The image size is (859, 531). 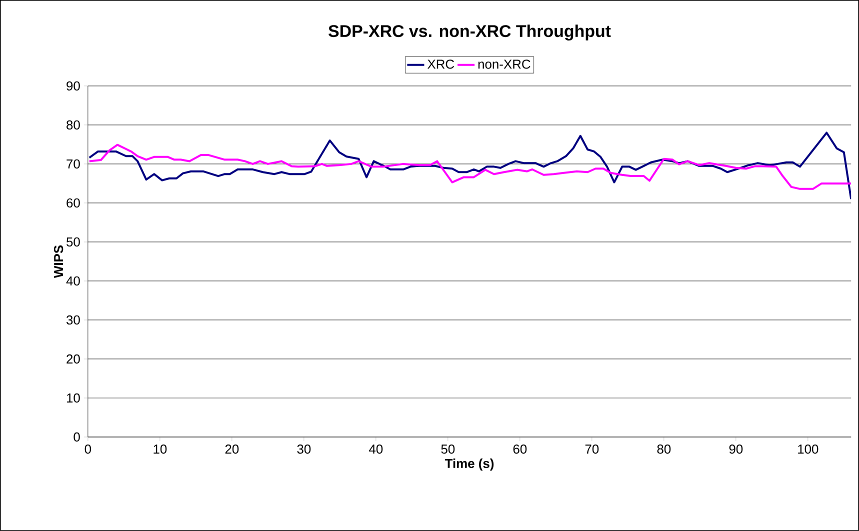 I want to click on x-tick-label: 10, so click(x=160, y=449).